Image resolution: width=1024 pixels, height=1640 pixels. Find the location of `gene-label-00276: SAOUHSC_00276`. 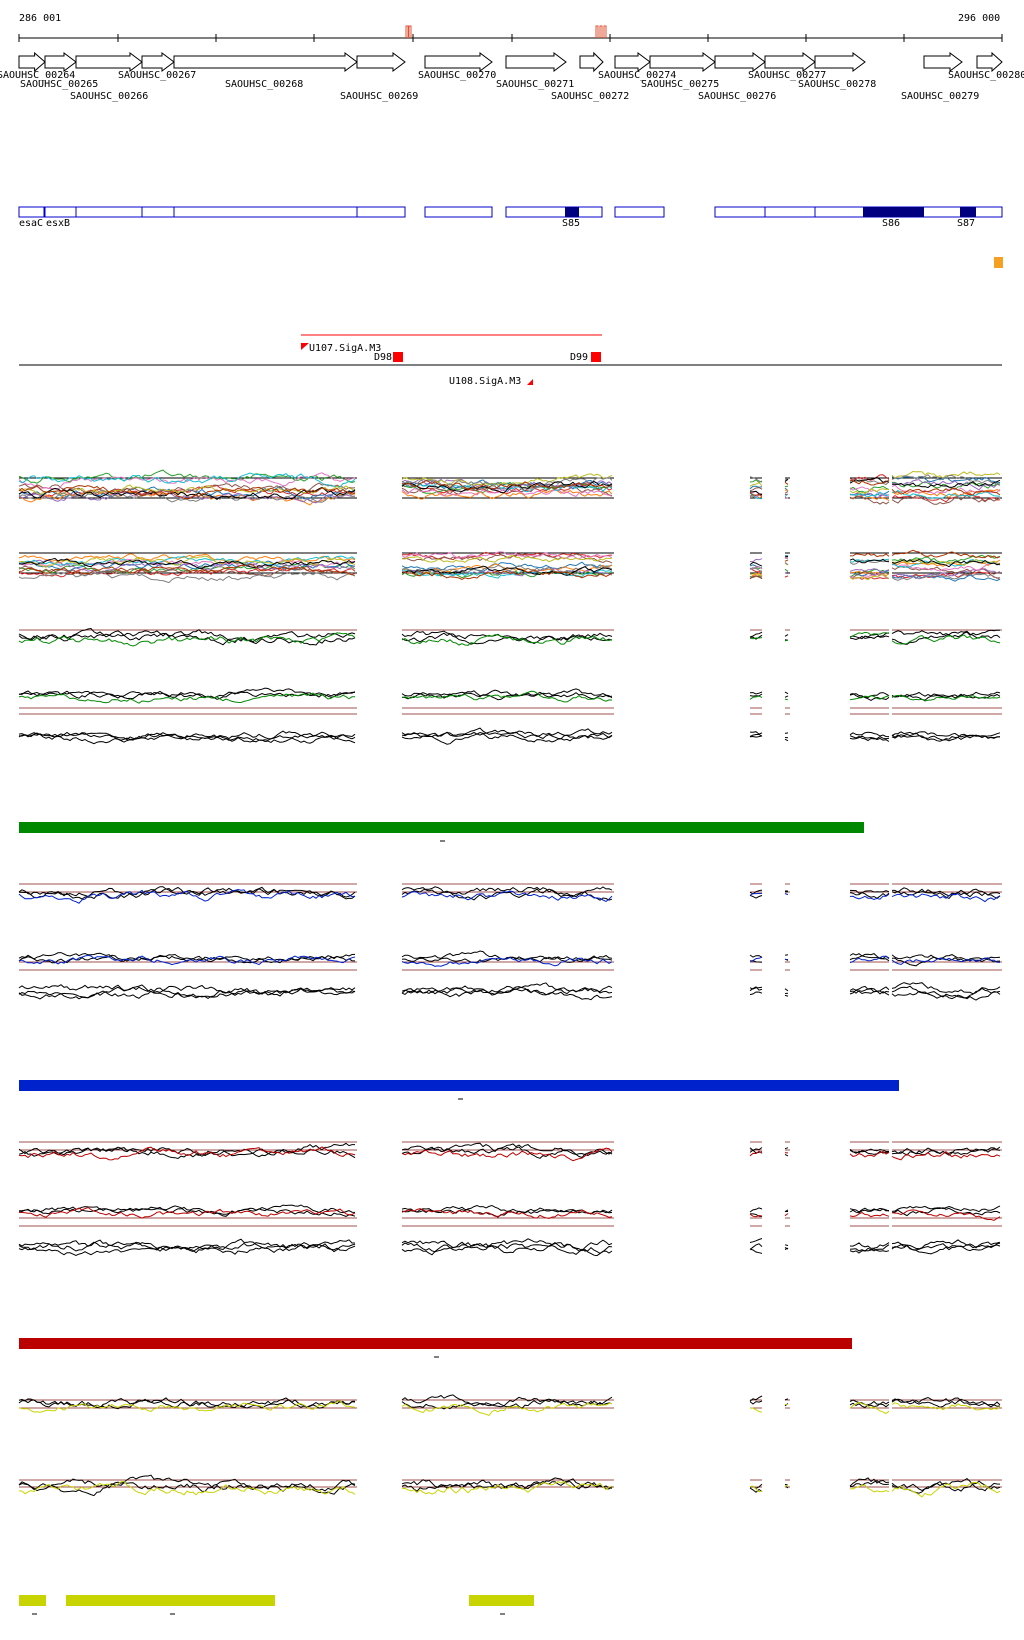

gene-label-00276: SAOUHSC_00276 is located at coordinates (737, 96).